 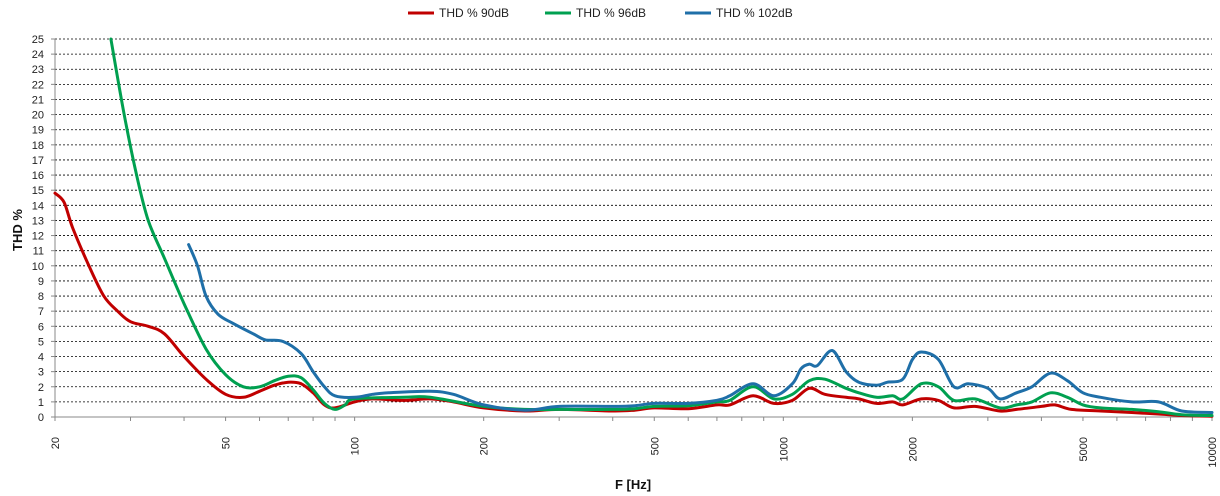 I want to click on x-axis-ticks: 20 50 100 200 500 1000 2000 5000 10000, so click(x=634, y=452).